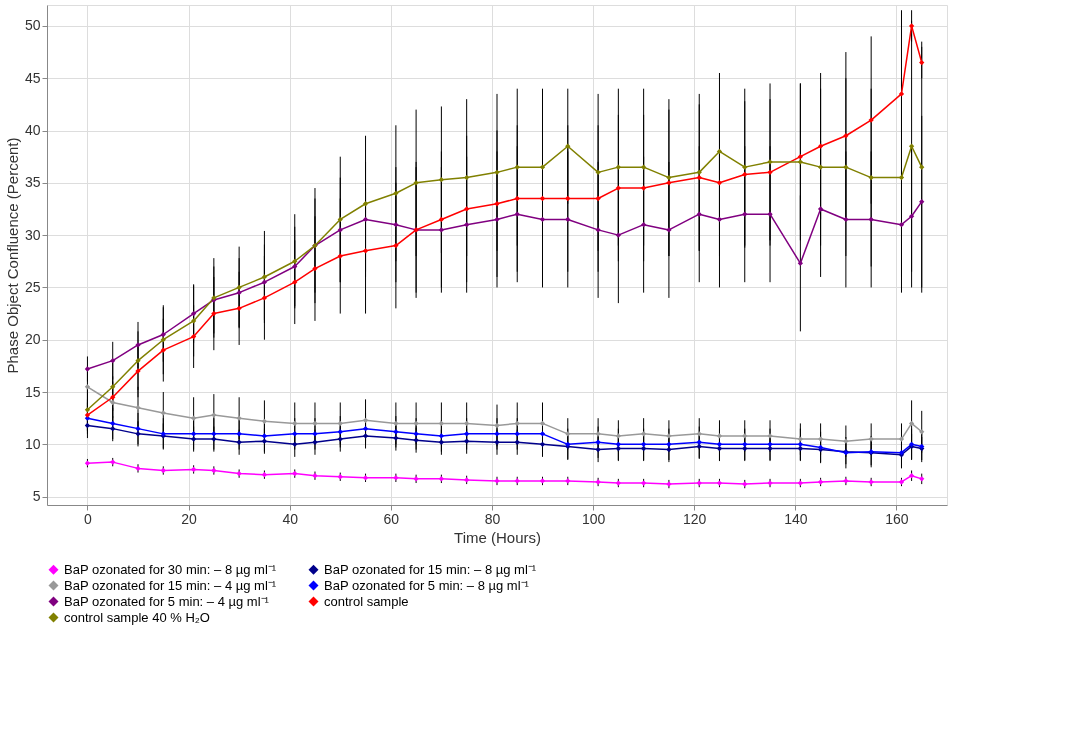 Image resolution: width=1072 pixels, height=751 pixels. Describe the element at coordinates (32, 130) in the screenshot. I see `y-tick-label: 40` at that location.